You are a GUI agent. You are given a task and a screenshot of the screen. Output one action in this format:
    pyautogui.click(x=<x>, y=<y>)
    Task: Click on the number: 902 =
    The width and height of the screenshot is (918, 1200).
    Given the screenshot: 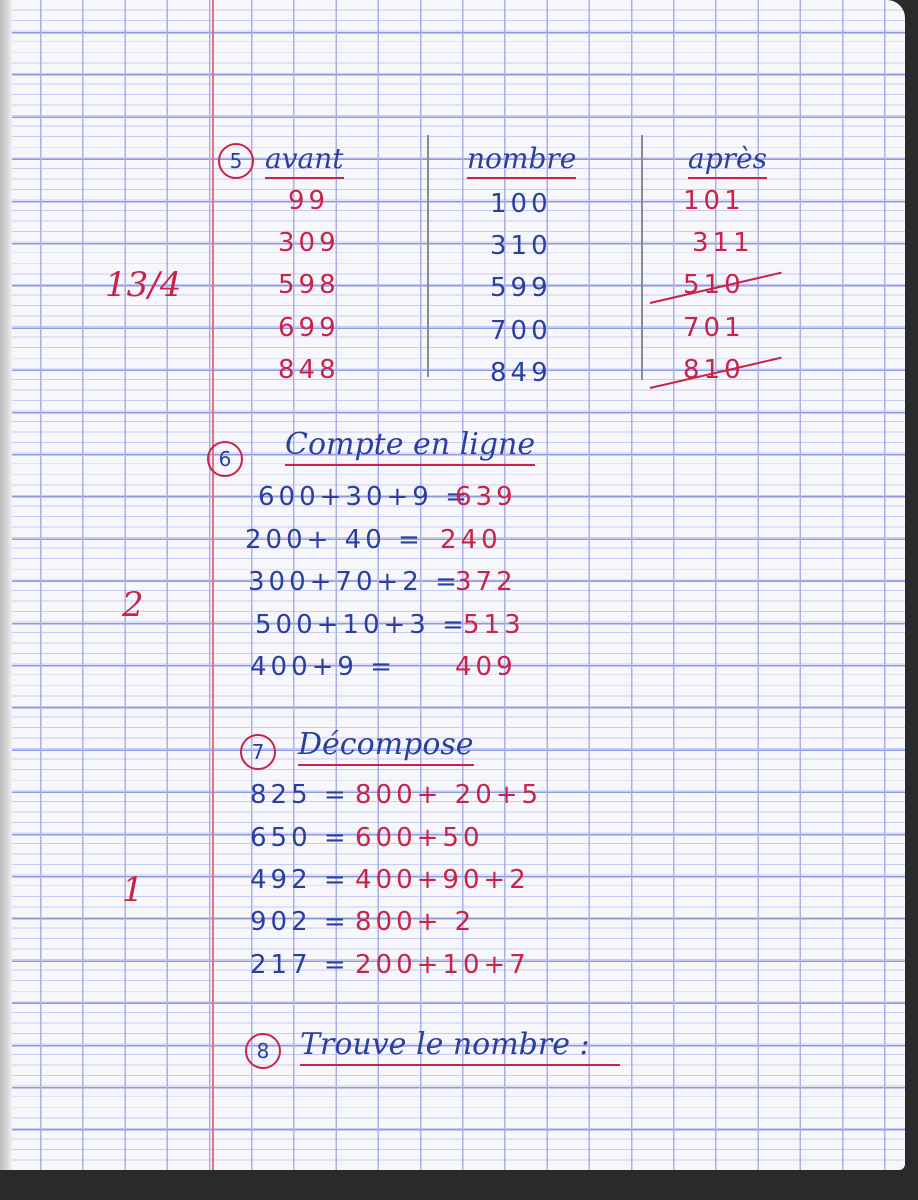 What is the action you would take?
    pyautogui.click(x=300, y=922)
    